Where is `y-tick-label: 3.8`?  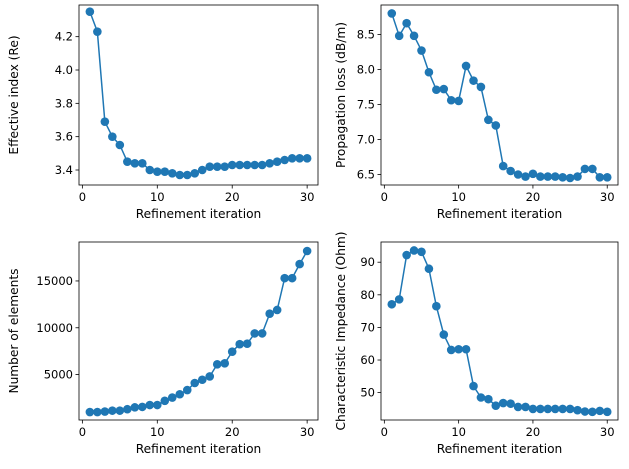
y-tick-label: 3.8 is located at coordinates (64, 103).